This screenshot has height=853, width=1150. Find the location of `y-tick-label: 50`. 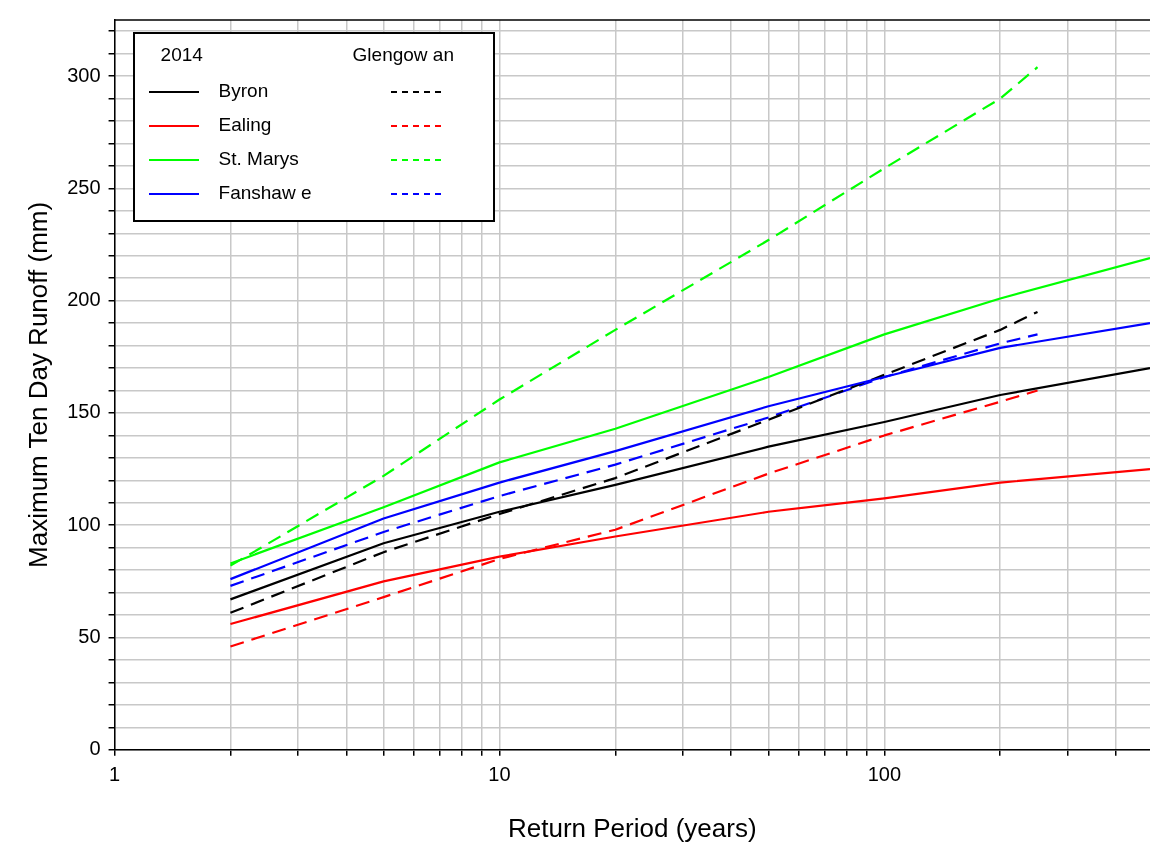

y-tick-label: 50 is located at coordinates (89, 636).